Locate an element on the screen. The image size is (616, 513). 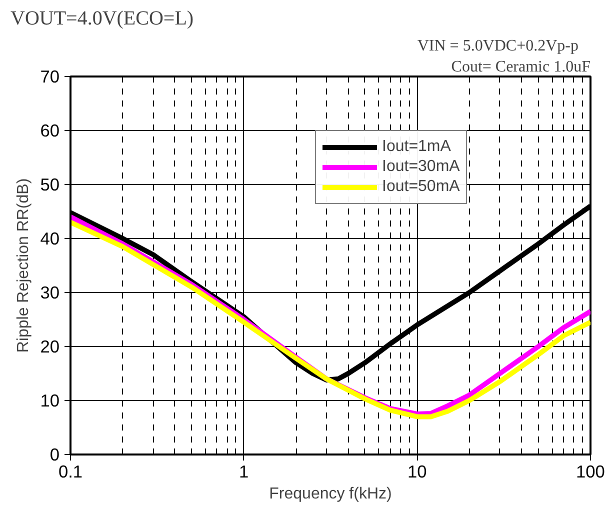
text: VIN = 5.0VDC+0.2Vp-p is located at coordinates (498, 46).